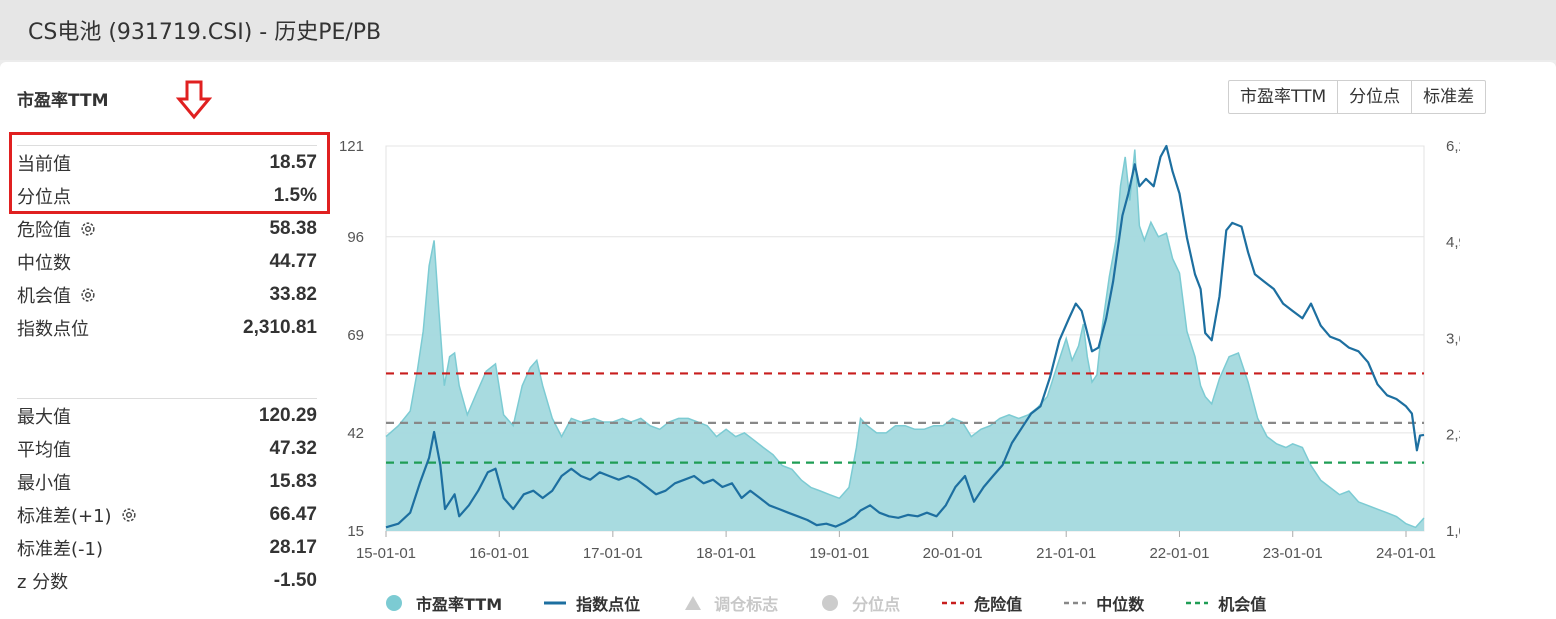 The image size is (1556, 619). I want to click on legend-item: 指数点位, so click(592, 603).